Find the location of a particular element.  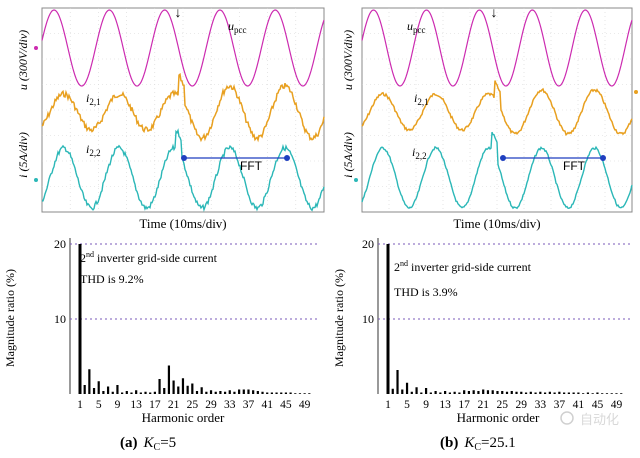

fft-label: FFT is located at coordinates (251, 166).